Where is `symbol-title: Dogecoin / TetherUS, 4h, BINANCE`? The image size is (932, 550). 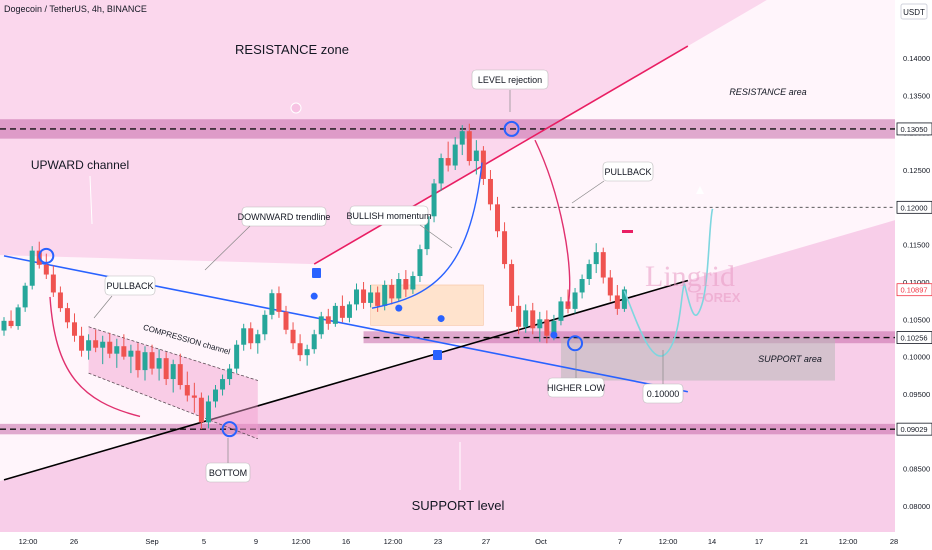
symbol-title: Dogecoin / TetherUS, 4h, BINANCE is located at coordinates (75, 9).